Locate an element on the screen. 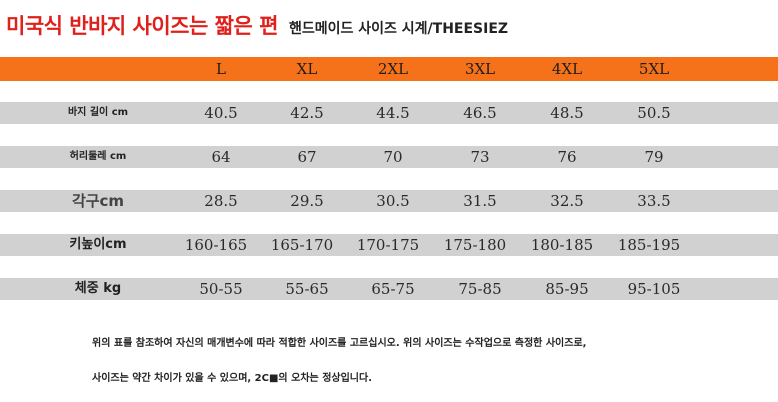 The height and width of the screenshot is (402, 778). row-label: 각구cm is located at coordinates (98, 201).